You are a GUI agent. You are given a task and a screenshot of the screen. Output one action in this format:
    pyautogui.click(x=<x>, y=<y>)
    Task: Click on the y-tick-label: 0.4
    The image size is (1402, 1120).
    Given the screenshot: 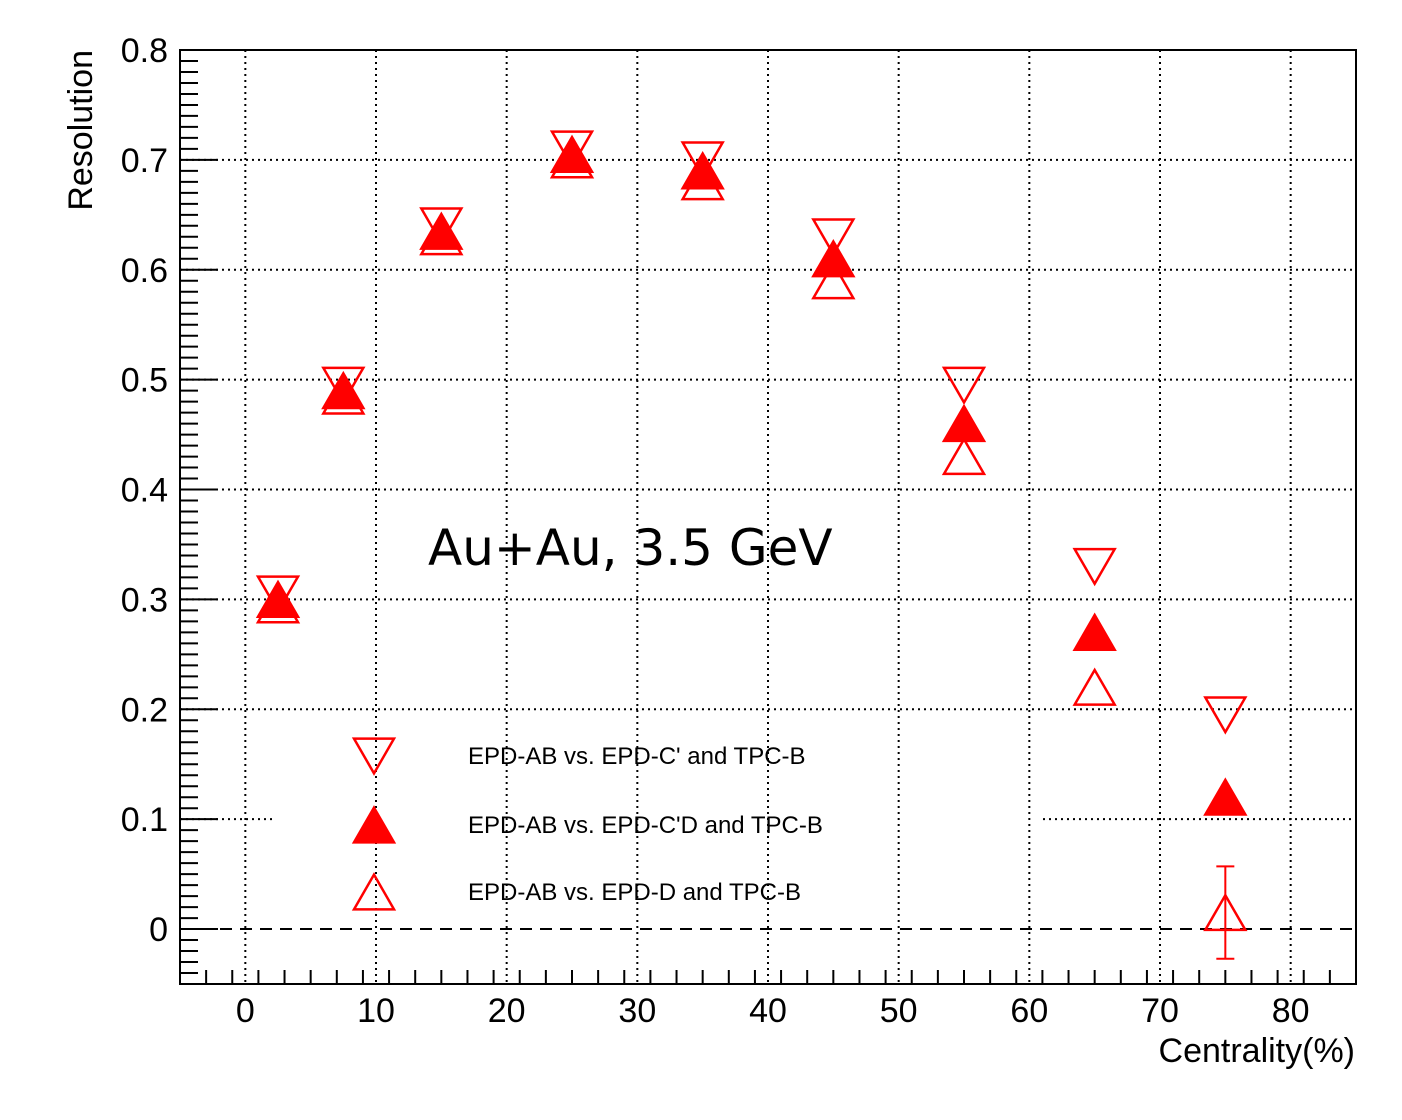 What is the action you would take?
    pyautogui.click(x=144, y=491)
    